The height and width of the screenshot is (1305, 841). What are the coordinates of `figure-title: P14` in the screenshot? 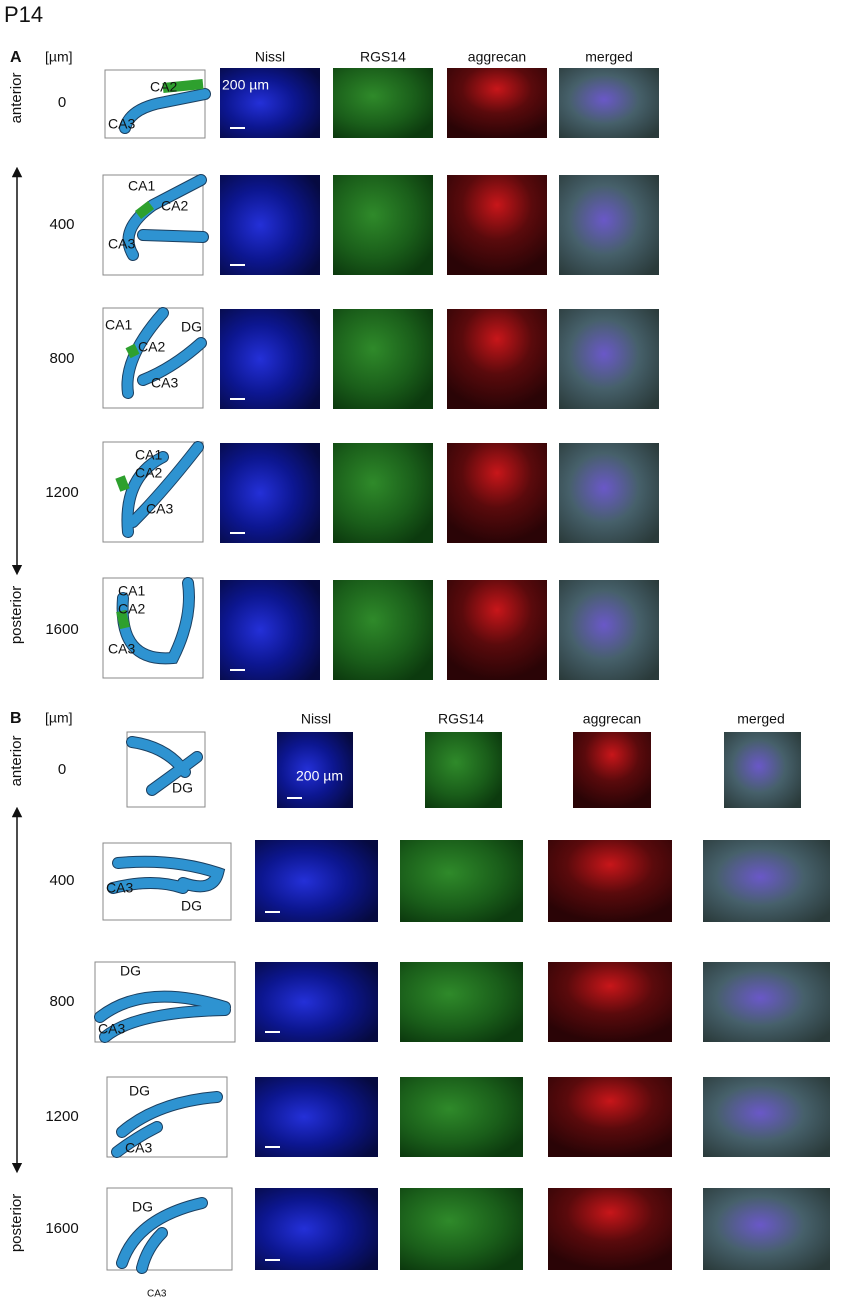 It's located at (23, 14).